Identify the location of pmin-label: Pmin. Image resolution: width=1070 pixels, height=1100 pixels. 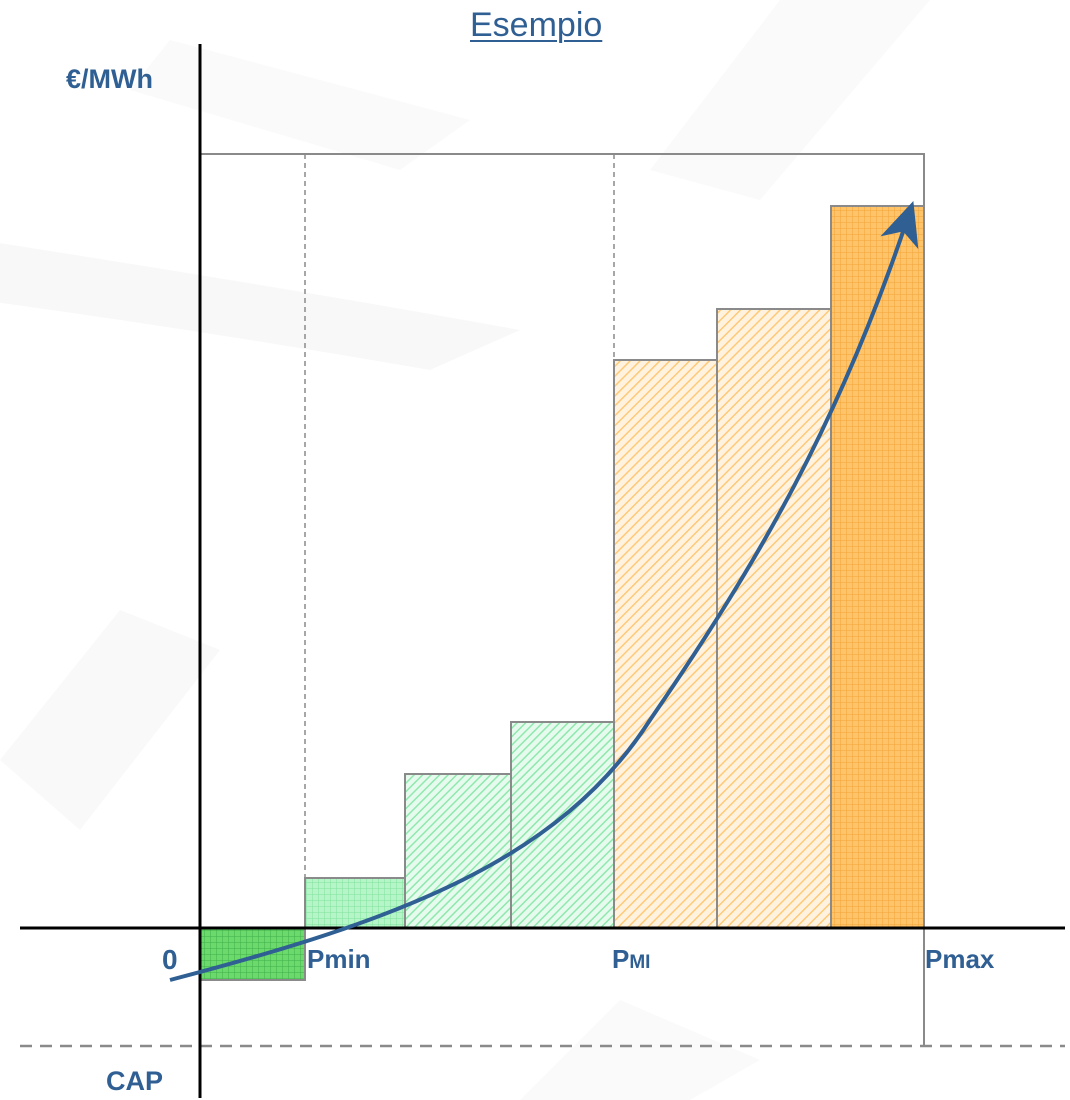
(339, 959).